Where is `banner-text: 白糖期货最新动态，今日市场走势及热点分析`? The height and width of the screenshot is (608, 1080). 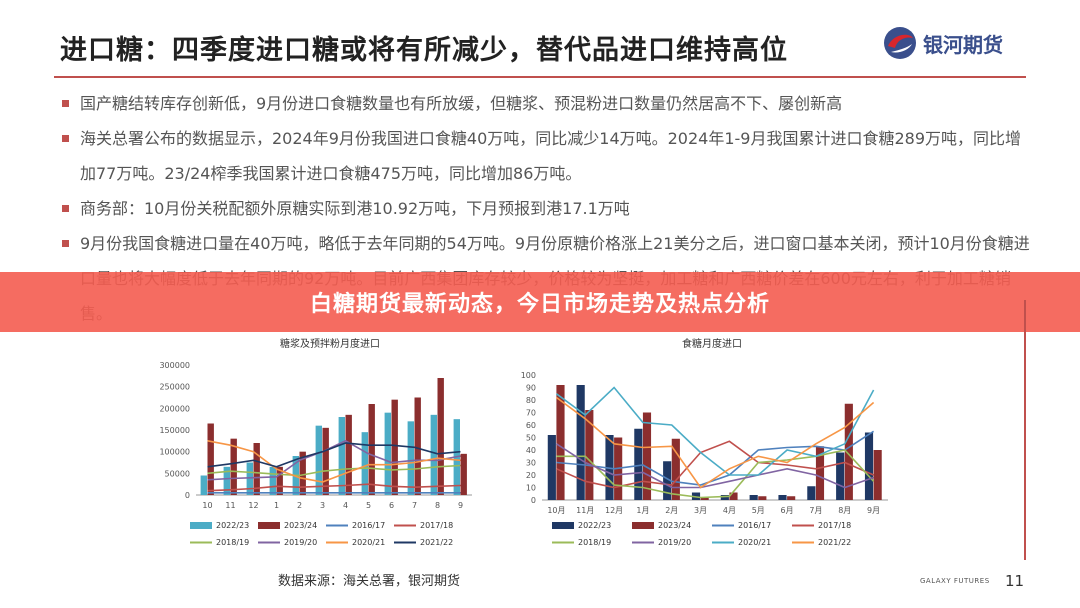
banner-text: 白糖期货最新动态，今日市场走势及热点分析 is located at coordinates (539, 304).